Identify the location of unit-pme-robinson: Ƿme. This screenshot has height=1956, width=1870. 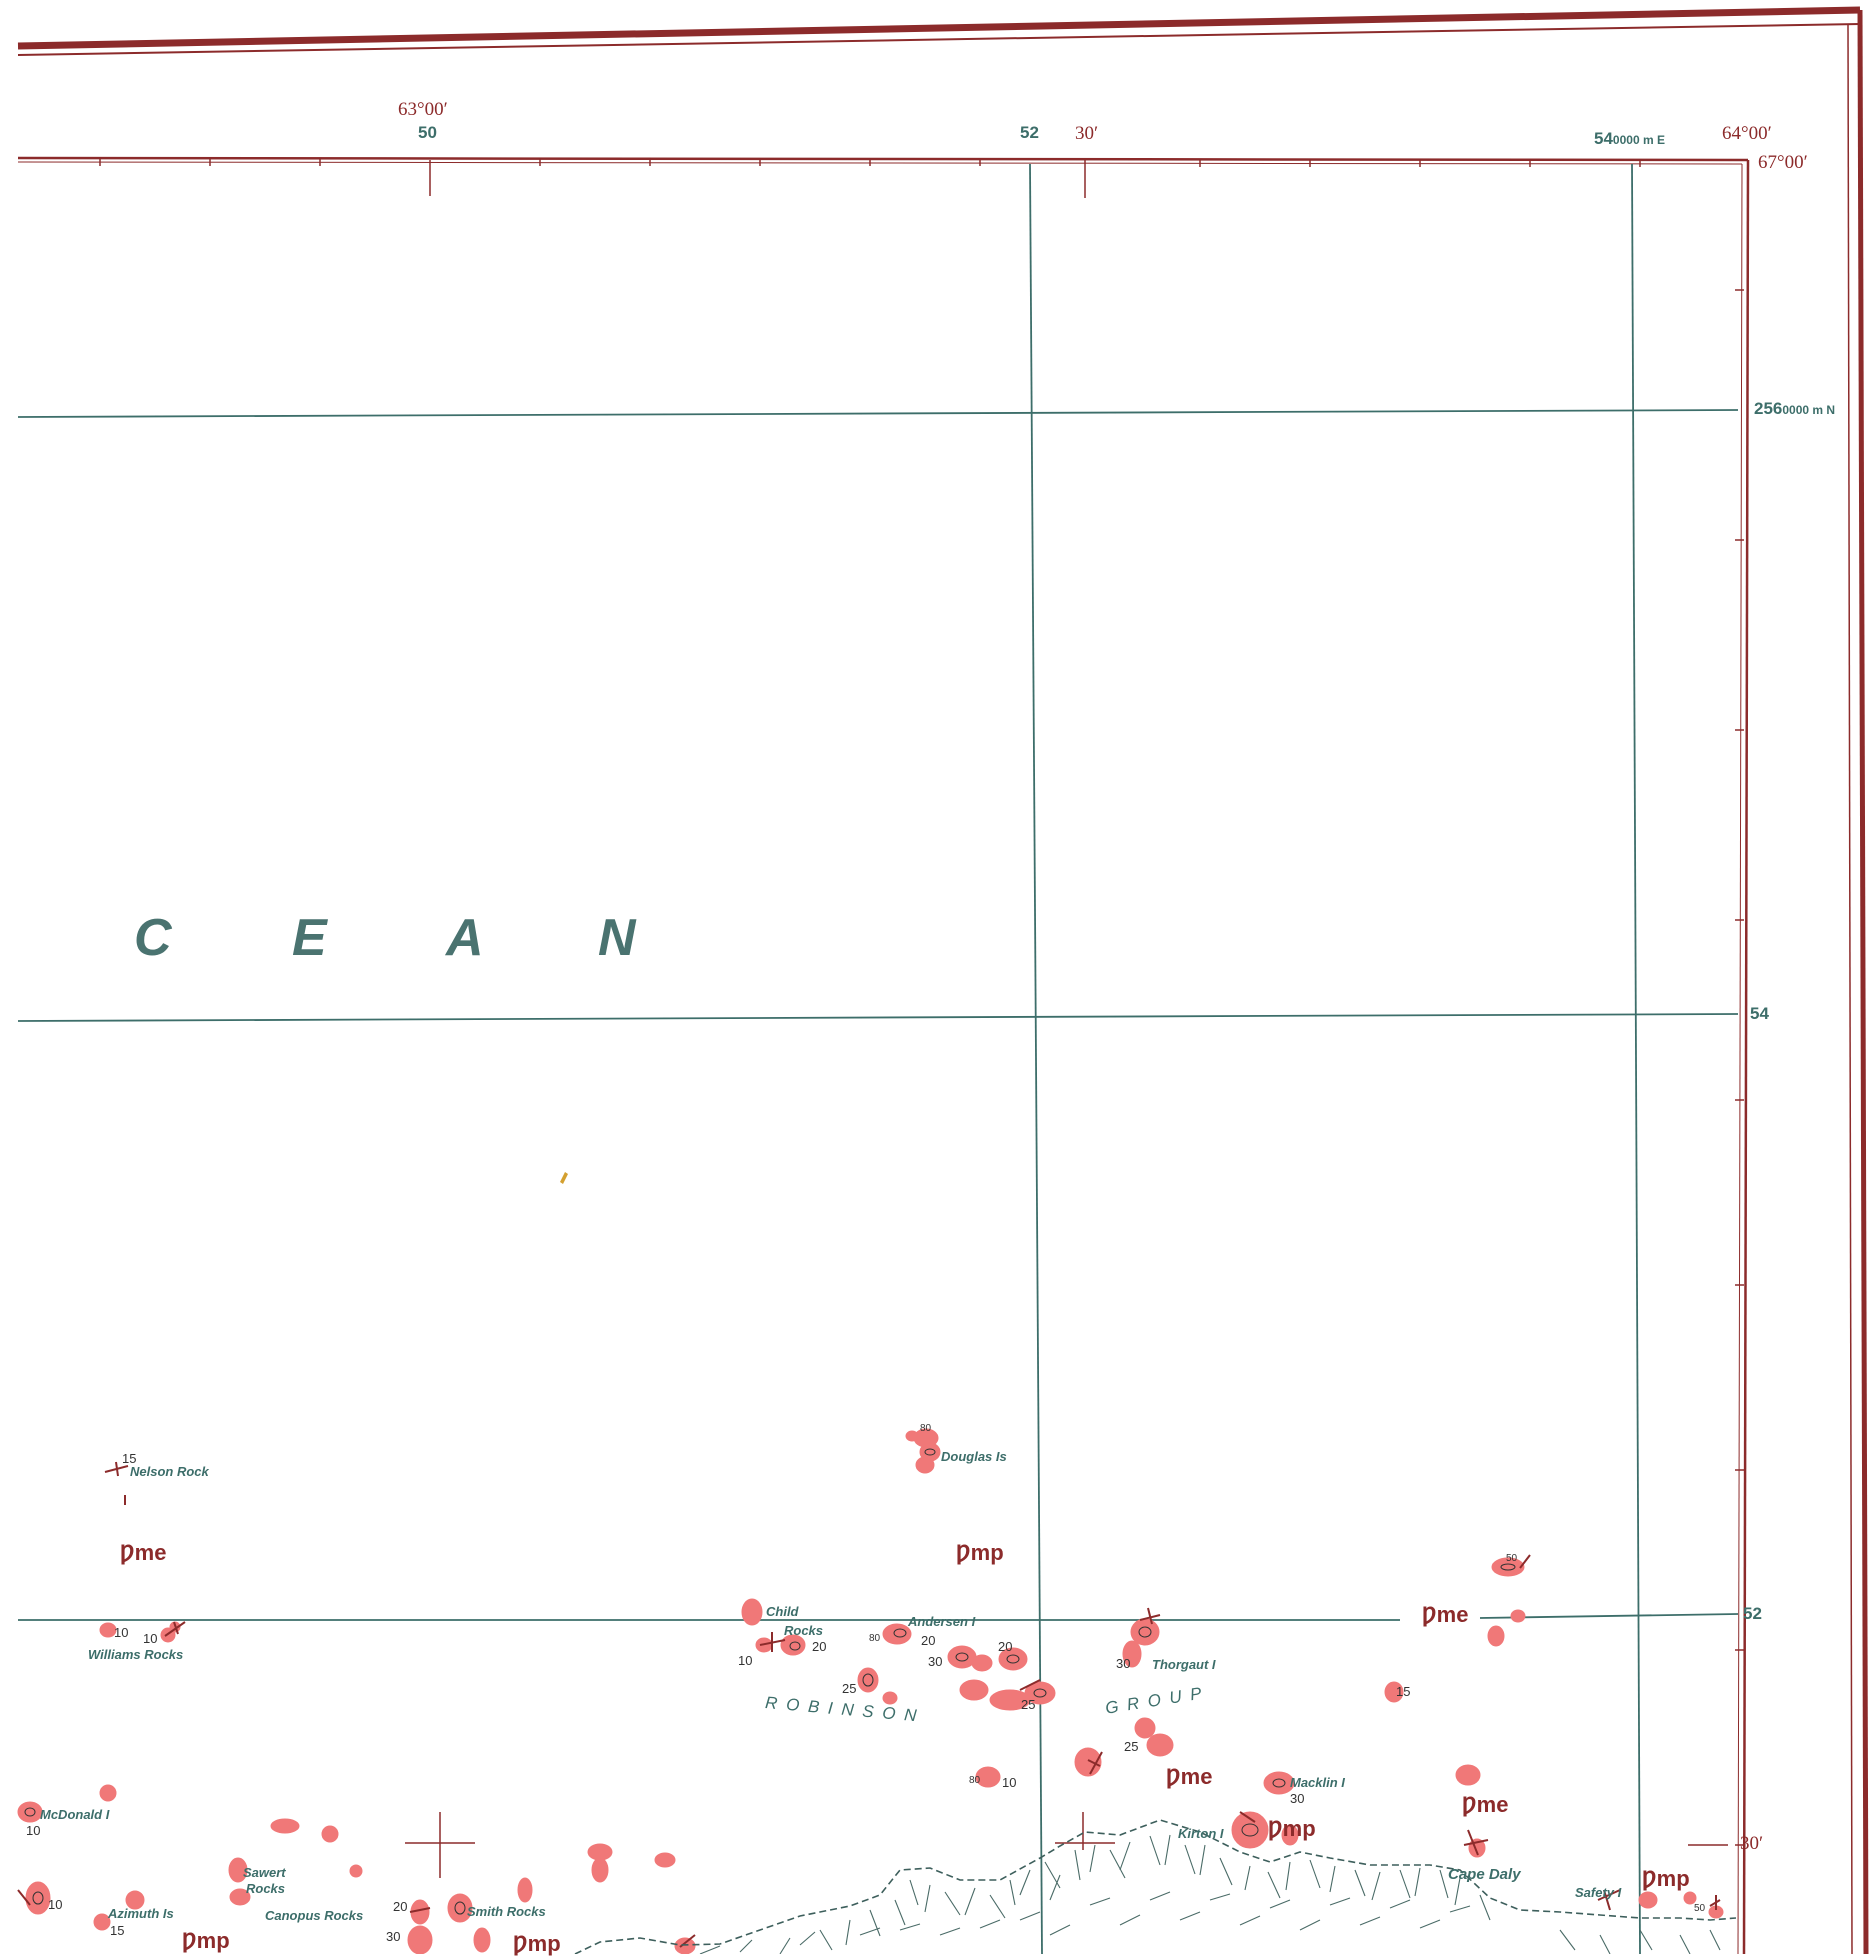
(1189, 1776).